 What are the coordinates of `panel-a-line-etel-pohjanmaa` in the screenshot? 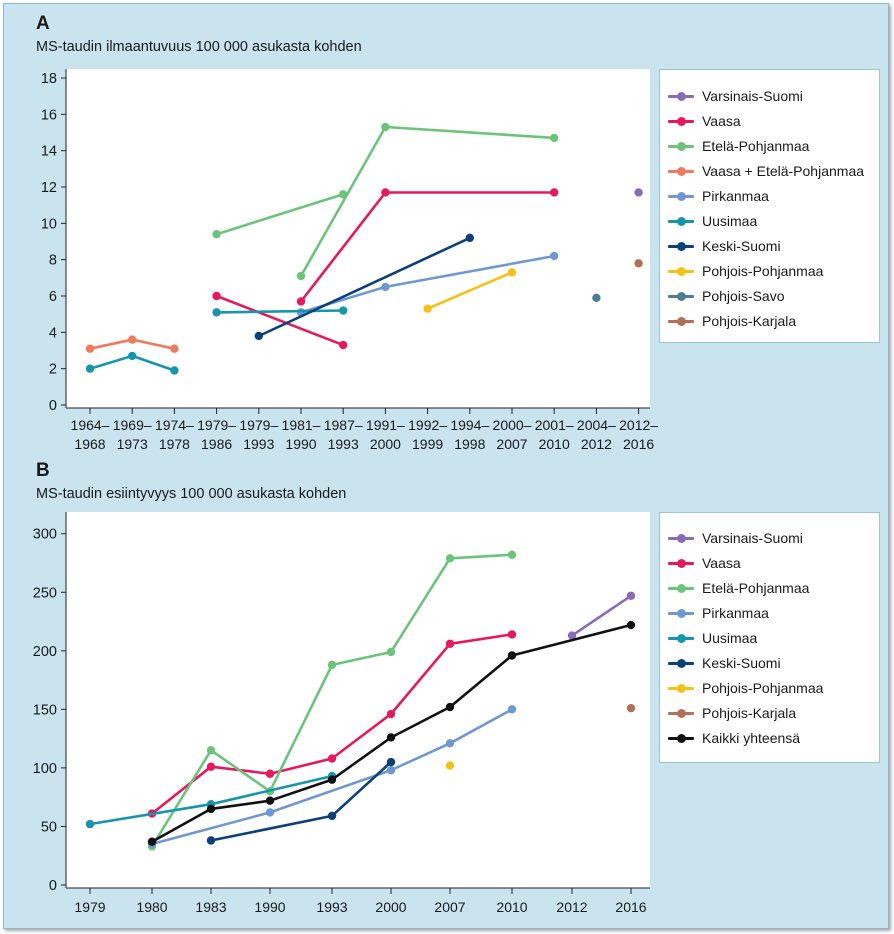 It's located at (280, 214).